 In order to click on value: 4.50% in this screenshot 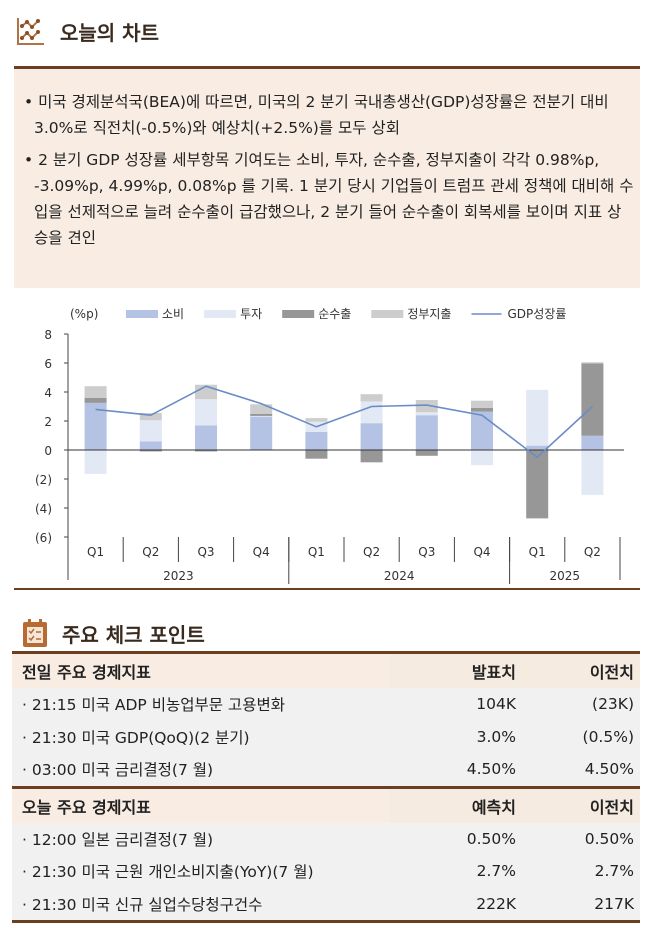, I will do `click(491, 769)`.